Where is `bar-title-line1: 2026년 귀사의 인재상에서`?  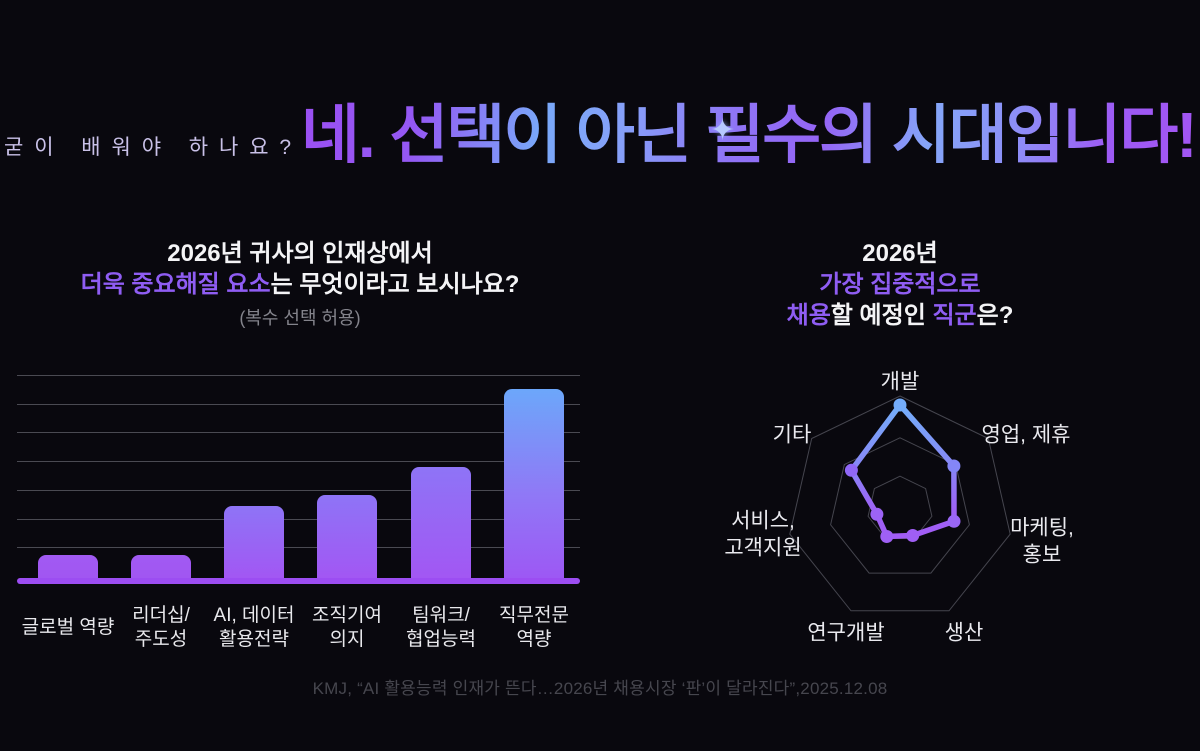
bar-title-line1: 2026년 귀사의 인재상에서 is located at coordinates (300, 253).